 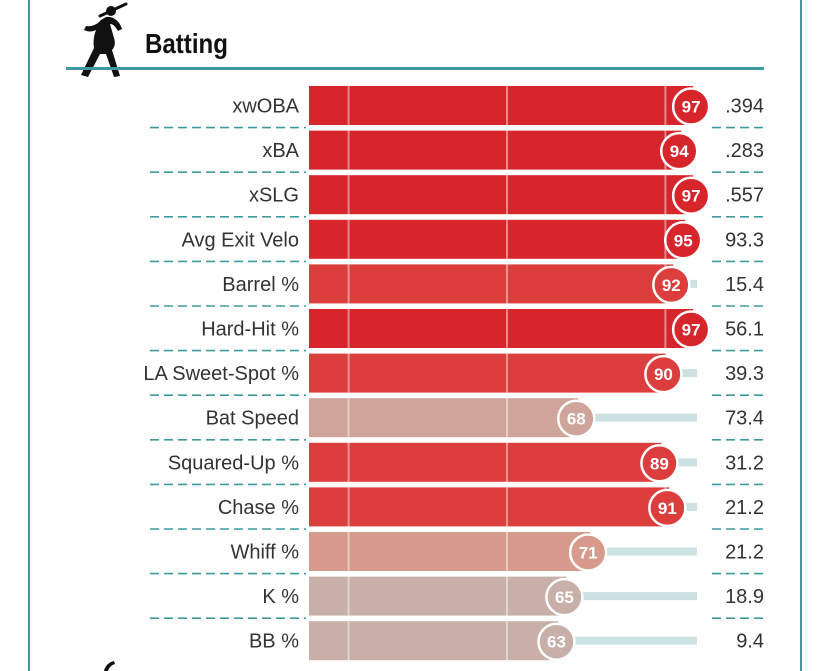 I want to click on batter-icon, so click(x=104, y=39).